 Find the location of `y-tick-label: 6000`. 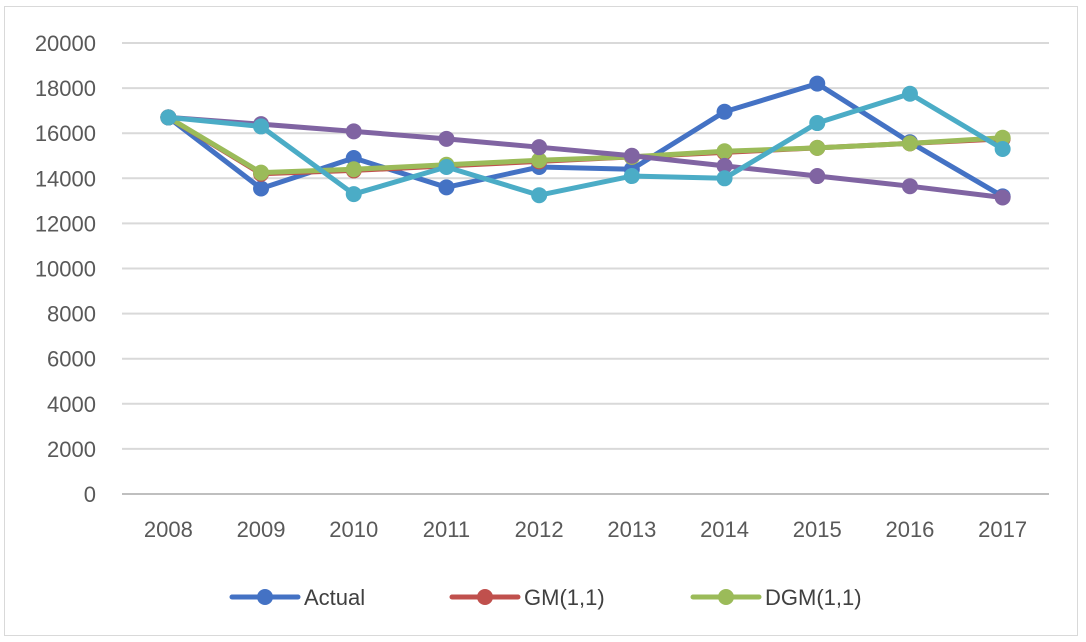

y-tick-label: 6000 is located at coordinates (71, 359).